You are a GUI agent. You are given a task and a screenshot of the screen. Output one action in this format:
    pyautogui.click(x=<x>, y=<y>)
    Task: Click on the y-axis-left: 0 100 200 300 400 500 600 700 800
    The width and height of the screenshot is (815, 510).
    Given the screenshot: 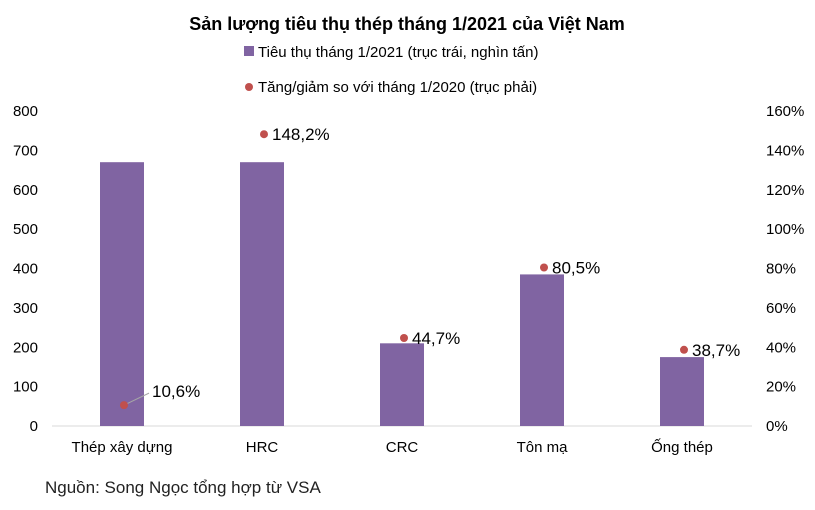 What is the action you would take?
    pyautogui.click(x=25, y=269)
    